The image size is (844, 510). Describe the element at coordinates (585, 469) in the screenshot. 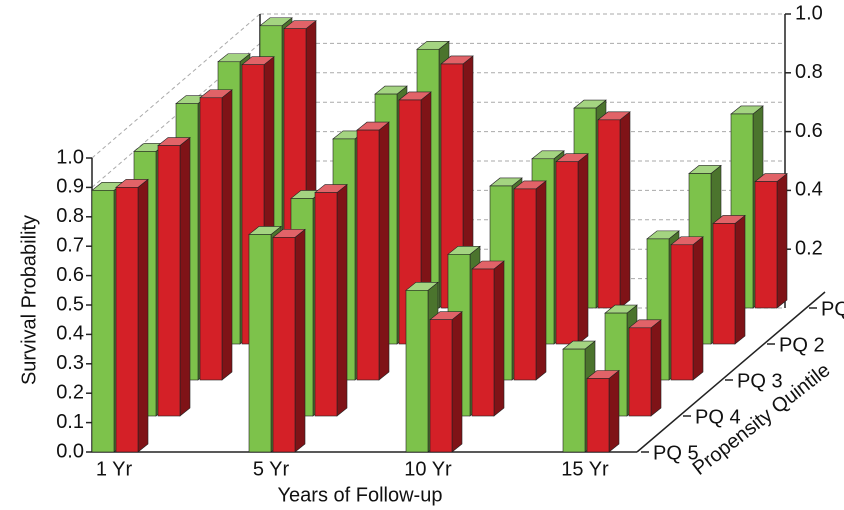

I see `x-tick-label: 15 Yr` at that location.